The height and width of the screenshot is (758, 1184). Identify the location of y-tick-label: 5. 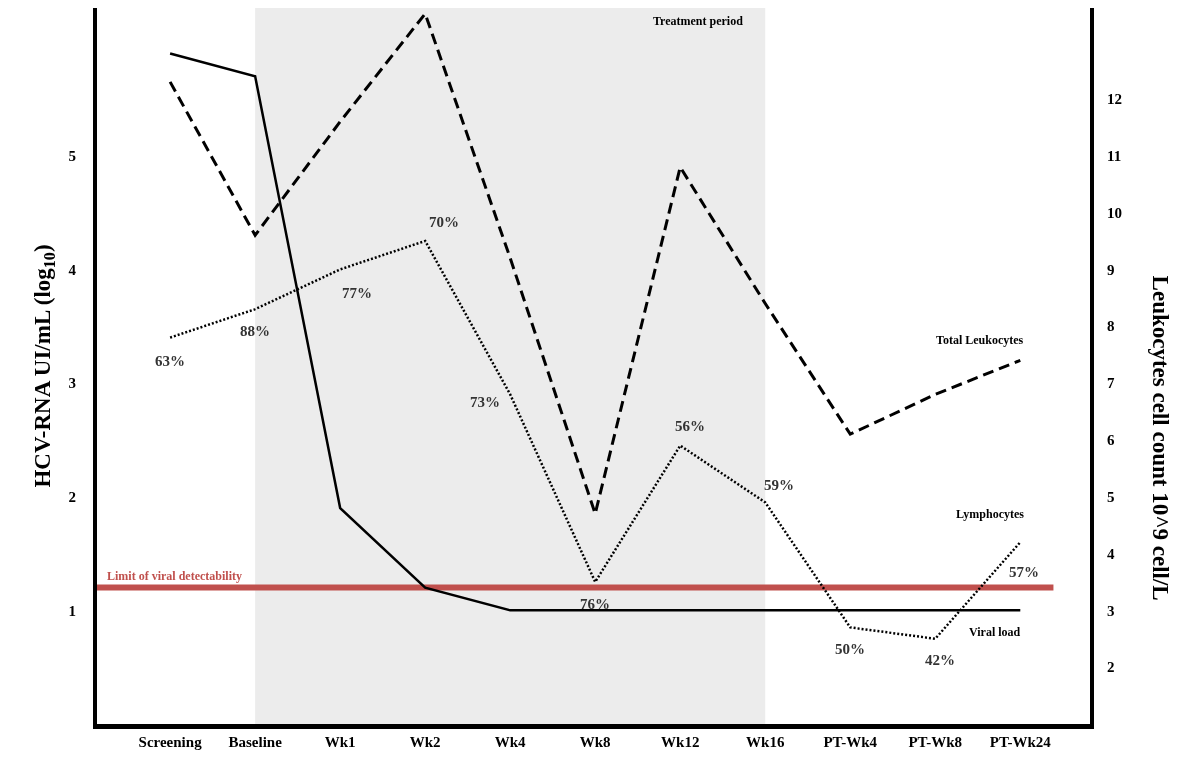
(72, 156).